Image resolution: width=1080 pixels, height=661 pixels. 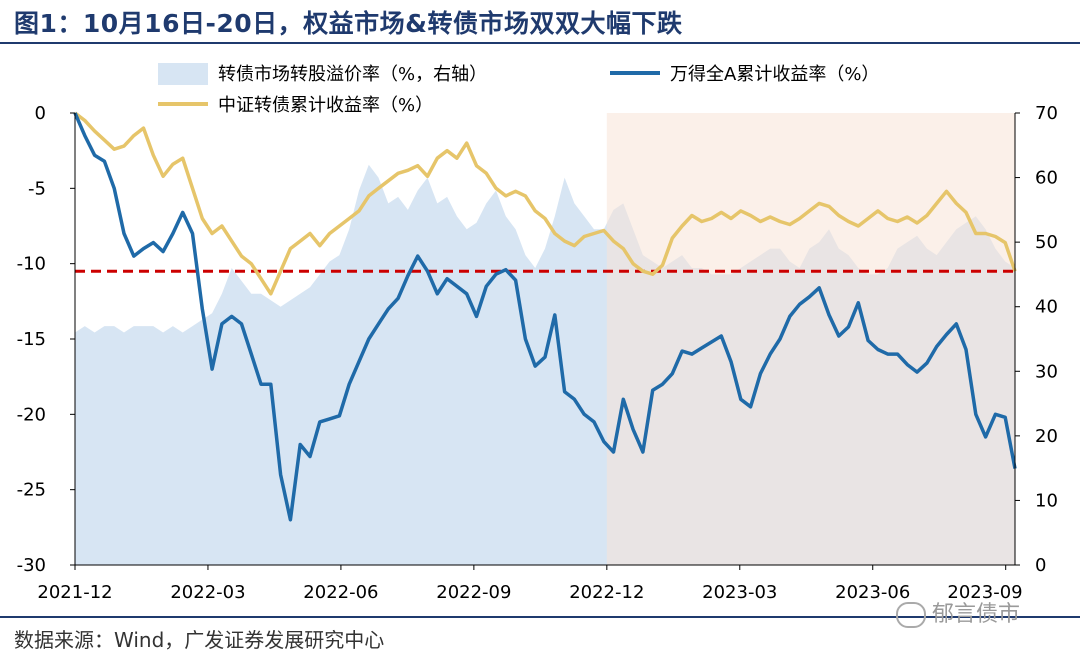 What do you see at coordinates (606, 592) in the screenshot?
I see `x-tick-label: 2022-12` at bounding box center [606, 592].